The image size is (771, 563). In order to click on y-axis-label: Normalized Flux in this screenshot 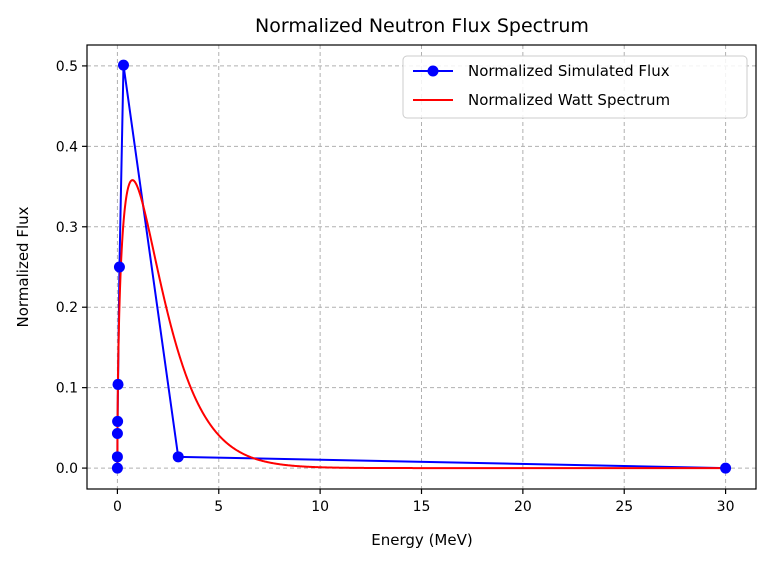, I will do `click(23, 266)`.